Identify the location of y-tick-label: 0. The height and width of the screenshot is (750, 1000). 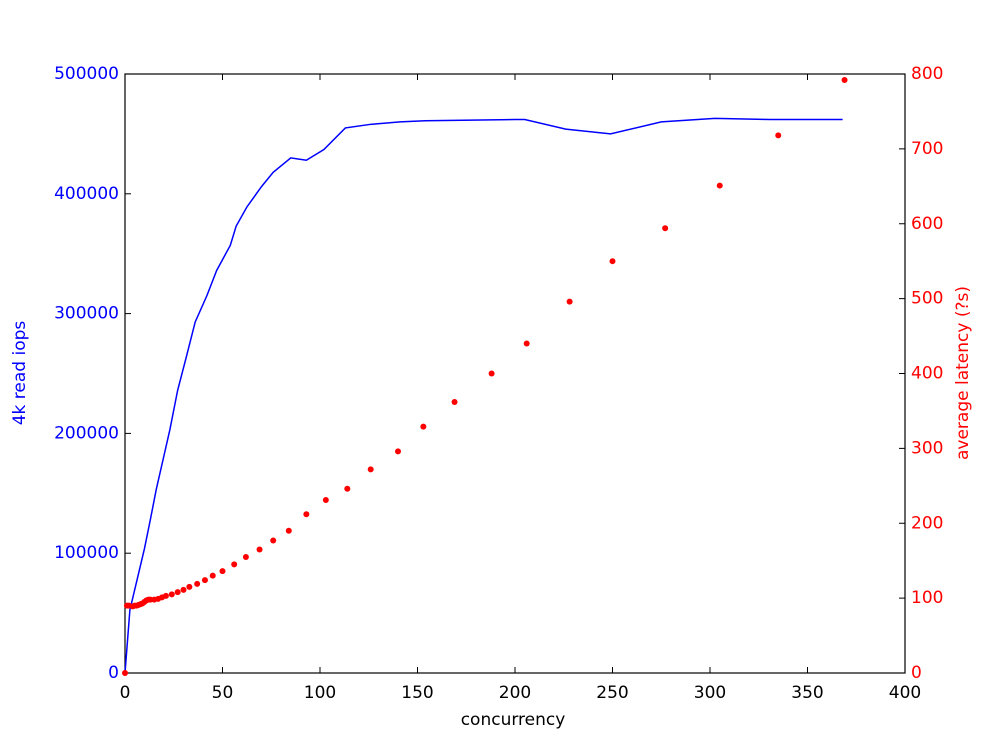
(113, 673).